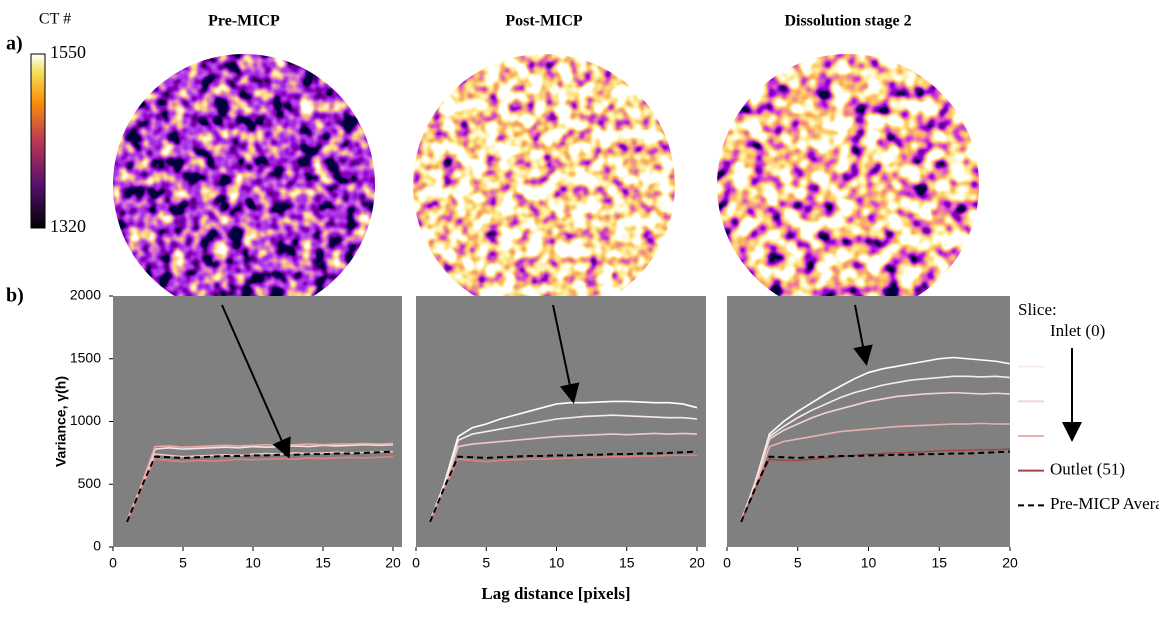  I want to click on legend-title: Slice:, so click(1037, 309).